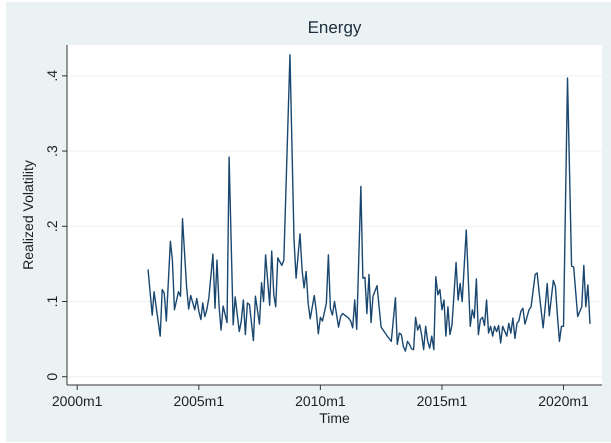 This screenshot has height=443, width=611. I want to click on x-tick-label: 2005m1, so click(199, 401).